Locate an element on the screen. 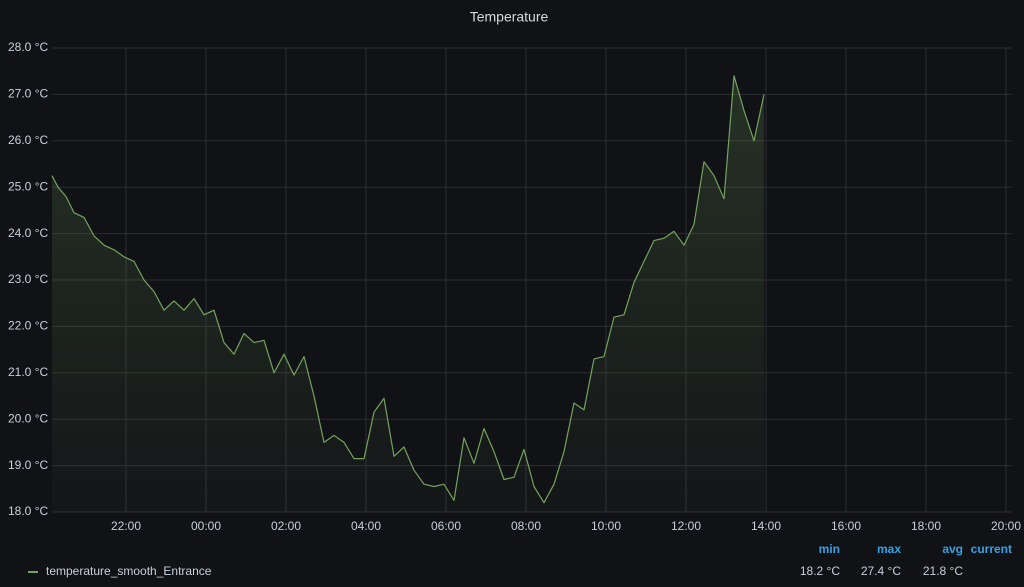 This screenshot has height=587, width=1024. x-tick-label: 12:00 is located at coordinates (686, 526).